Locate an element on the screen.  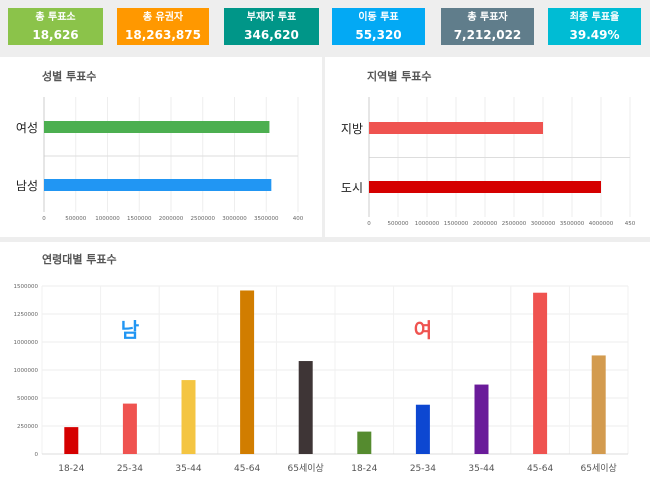
kpi-value: 346,620 is located at coordinates (271, 35).